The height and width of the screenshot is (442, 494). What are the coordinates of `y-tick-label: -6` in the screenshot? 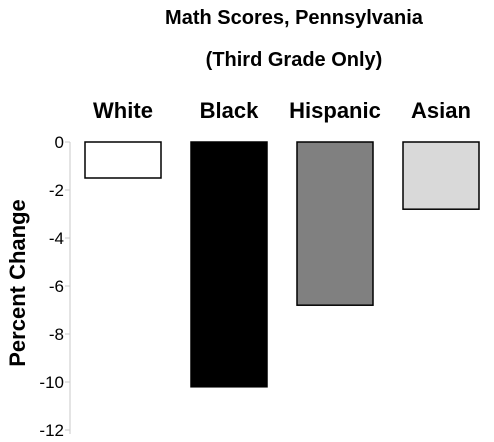 It's located at (56, 286).